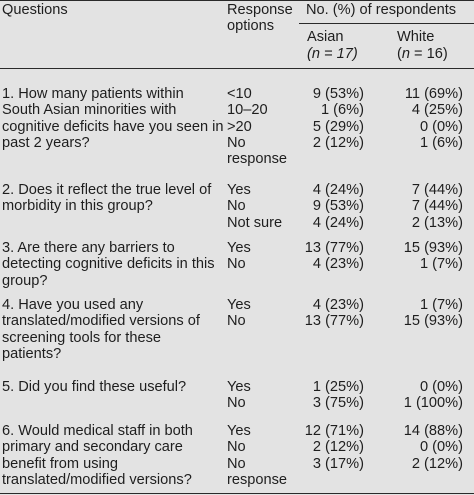  Describe the element at coordinates (416, 37) in the screenshot. I see `header-white: White` at that location.